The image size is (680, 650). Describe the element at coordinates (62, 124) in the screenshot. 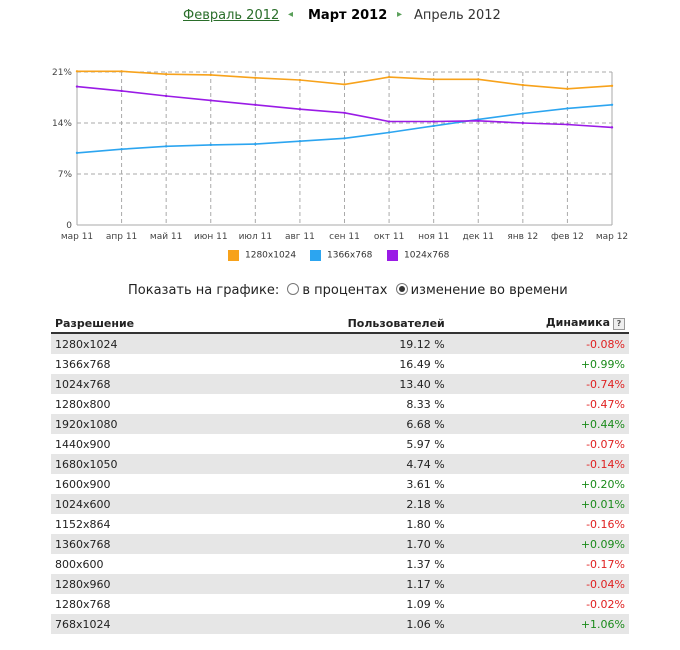

I see `y-tick-label: 14%` at that location.